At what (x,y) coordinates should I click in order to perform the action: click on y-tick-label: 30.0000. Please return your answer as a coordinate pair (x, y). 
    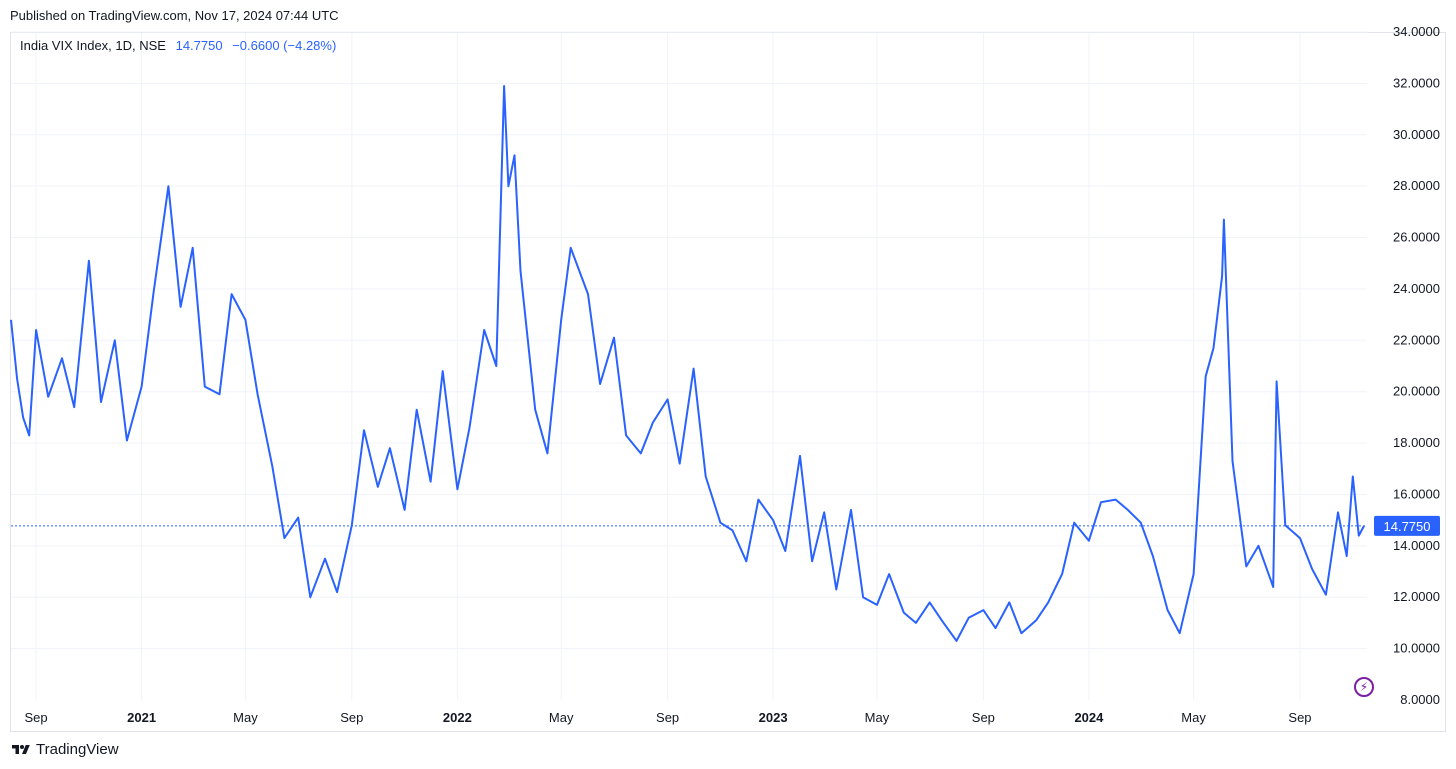
    Looking at the image, I should click on (1416, 134).